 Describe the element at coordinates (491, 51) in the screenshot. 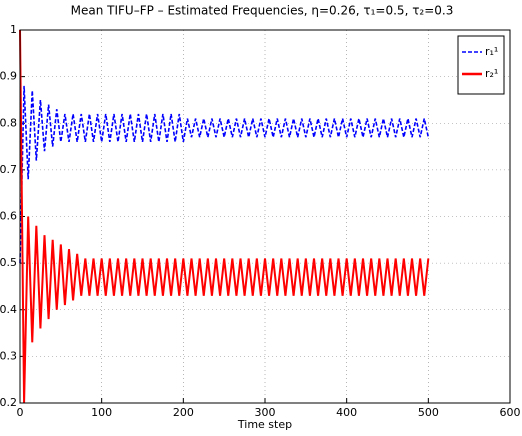

I see `legend-label: r₁¹` at that location.